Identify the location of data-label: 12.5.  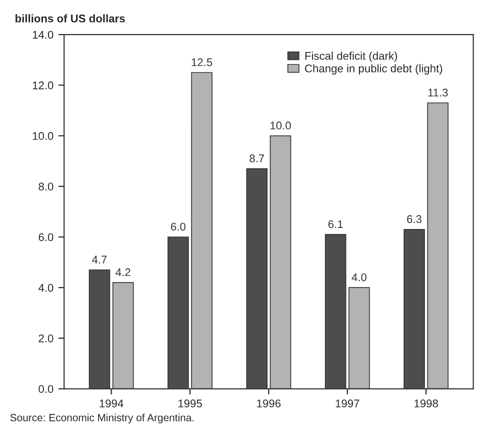
(202, 62).